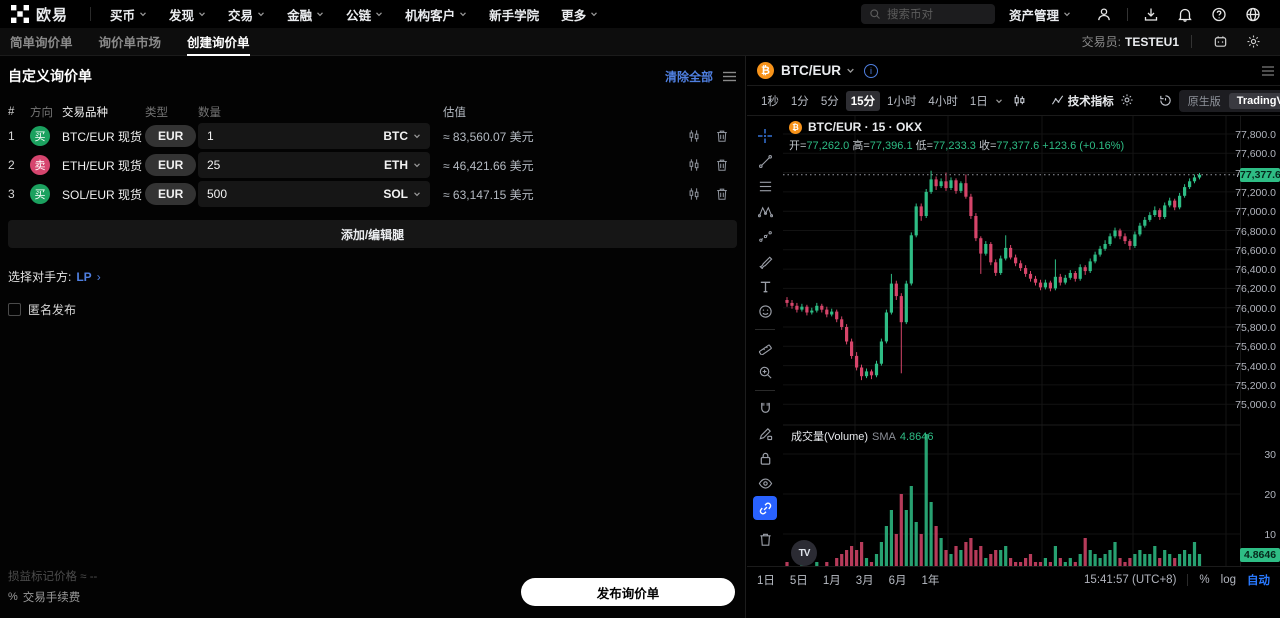  Describe the element at coordinates (765, 186) in the screenshot. I see `fib-lines-icon` at that location.